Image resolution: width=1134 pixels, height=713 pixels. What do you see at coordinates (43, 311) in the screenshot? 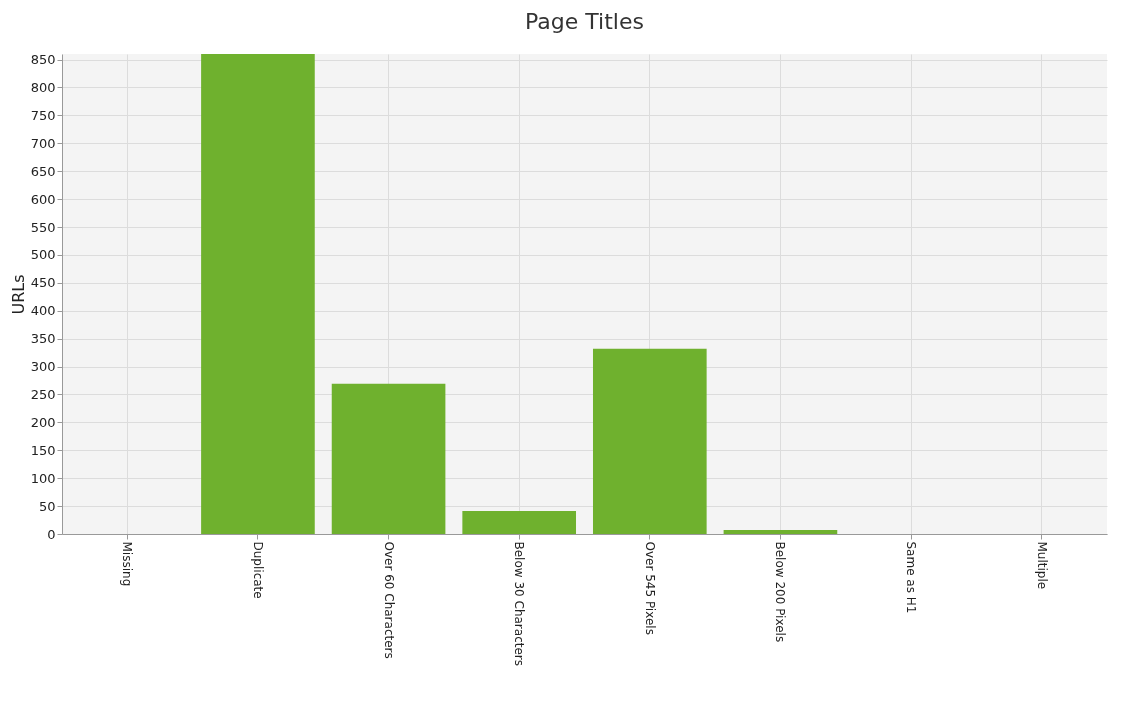
I see `y-tick-label: 400` at bounding box center [43, 311].